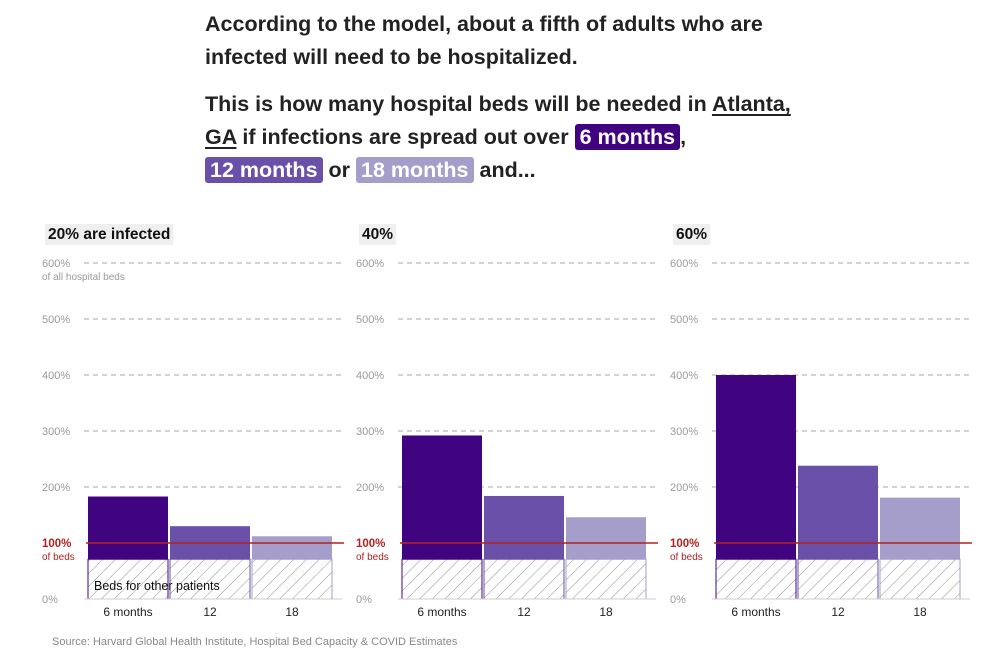  Describe the element at coordinates (684, 488) in the screenshot. I see `y-tick-label-2-200: 200%` at that location.